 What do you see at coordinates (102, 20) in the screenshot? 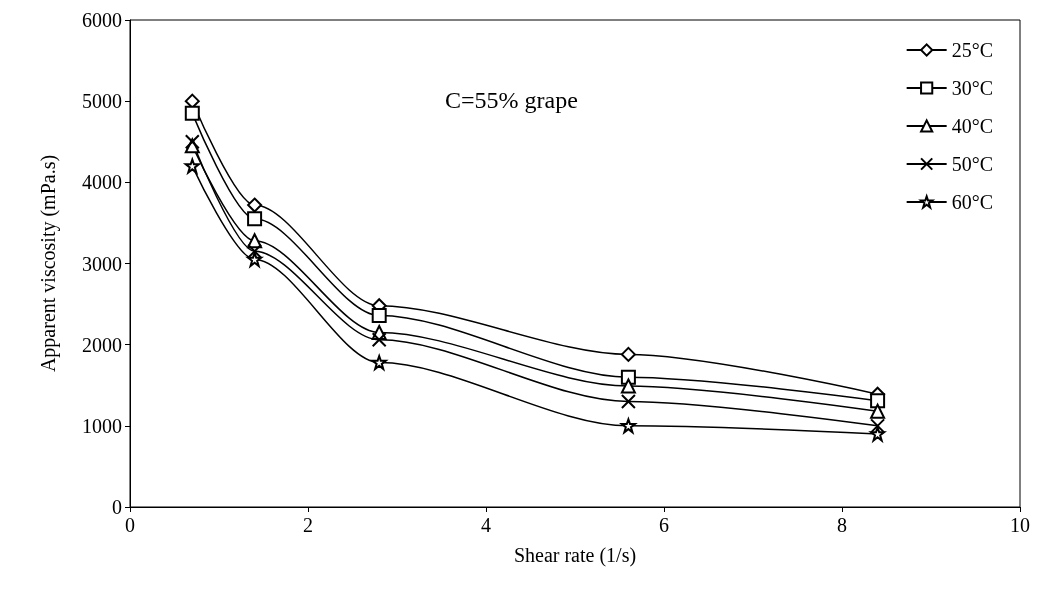
I see `y-tick-label: 6000` at bounding box center [102, 20].